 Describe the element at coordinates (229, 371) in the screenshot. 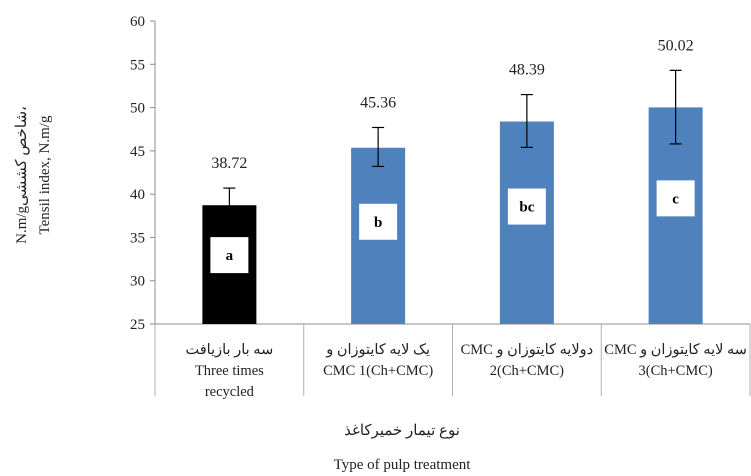

I see `category-label: Three times` at that location.